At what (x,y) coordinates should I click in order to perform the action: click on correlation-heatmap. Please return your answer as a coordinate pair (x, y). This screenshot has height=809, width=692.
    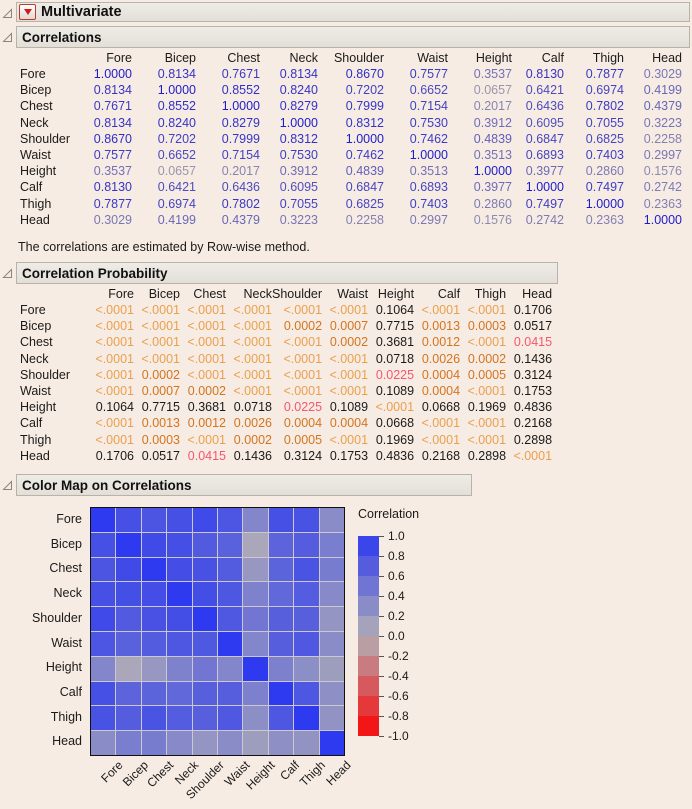
    Looking at the image, I should click on (217, 632).